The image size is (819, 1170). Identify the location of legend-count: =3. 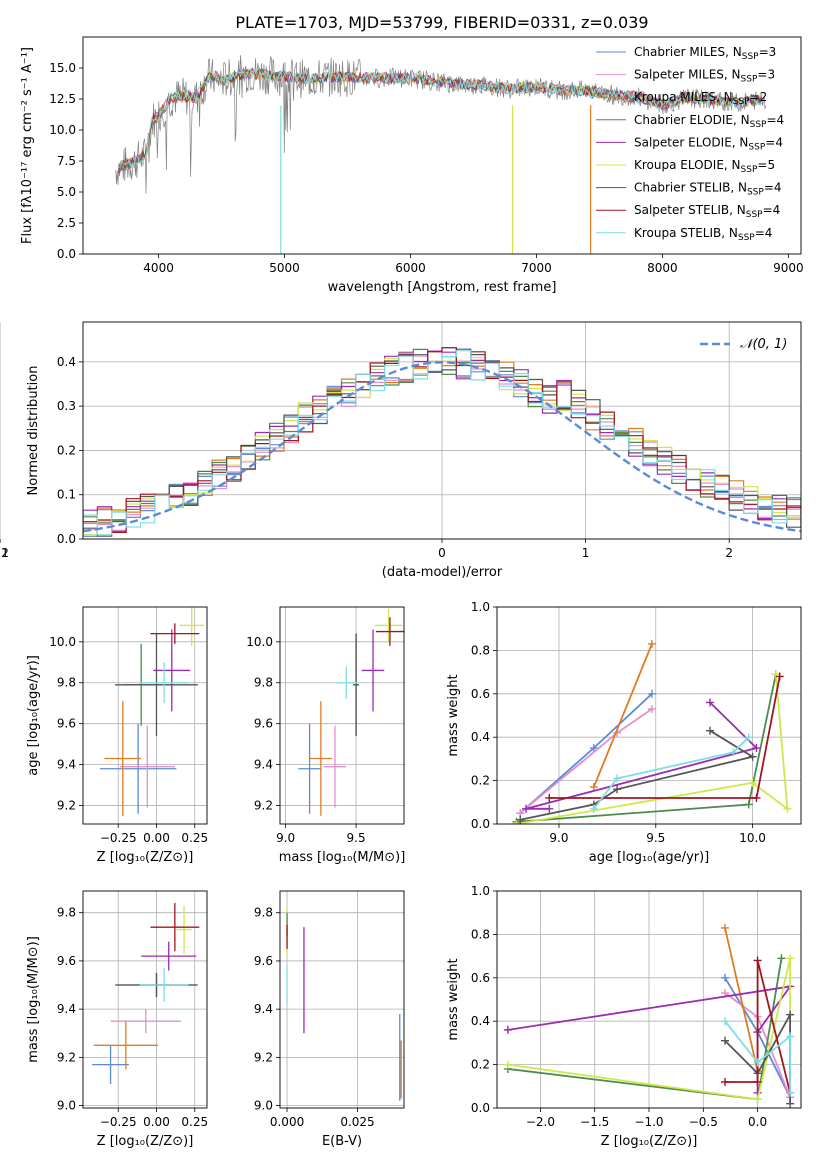
(768, 52).